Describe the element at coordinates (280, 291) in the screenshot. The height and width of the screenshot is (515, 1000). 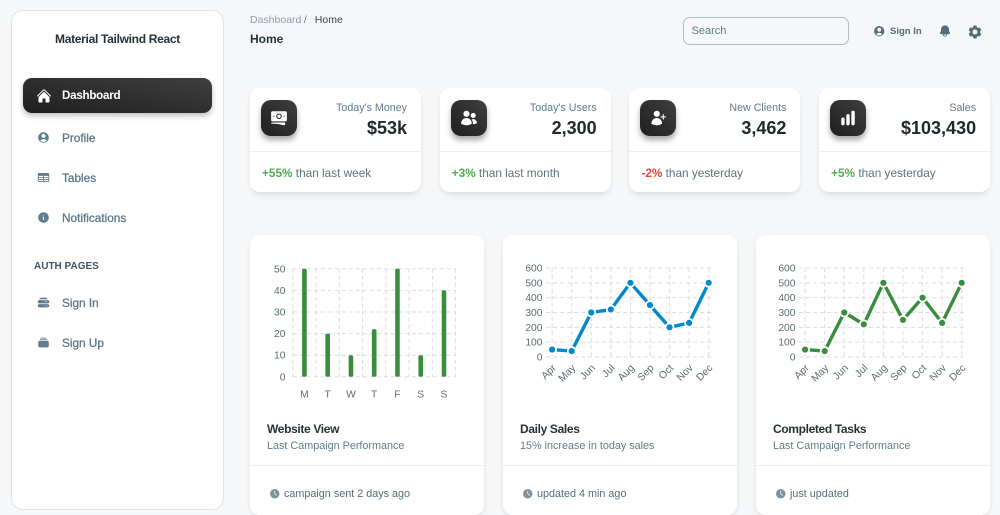
I see `svg-text: 40` at that location.